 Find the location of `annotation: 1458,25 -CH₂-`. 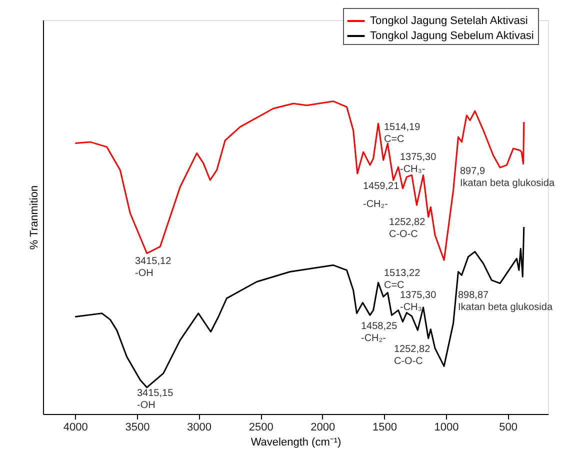

annotation: 1458,25 -CH₂- is located at coordinates (379, 332).